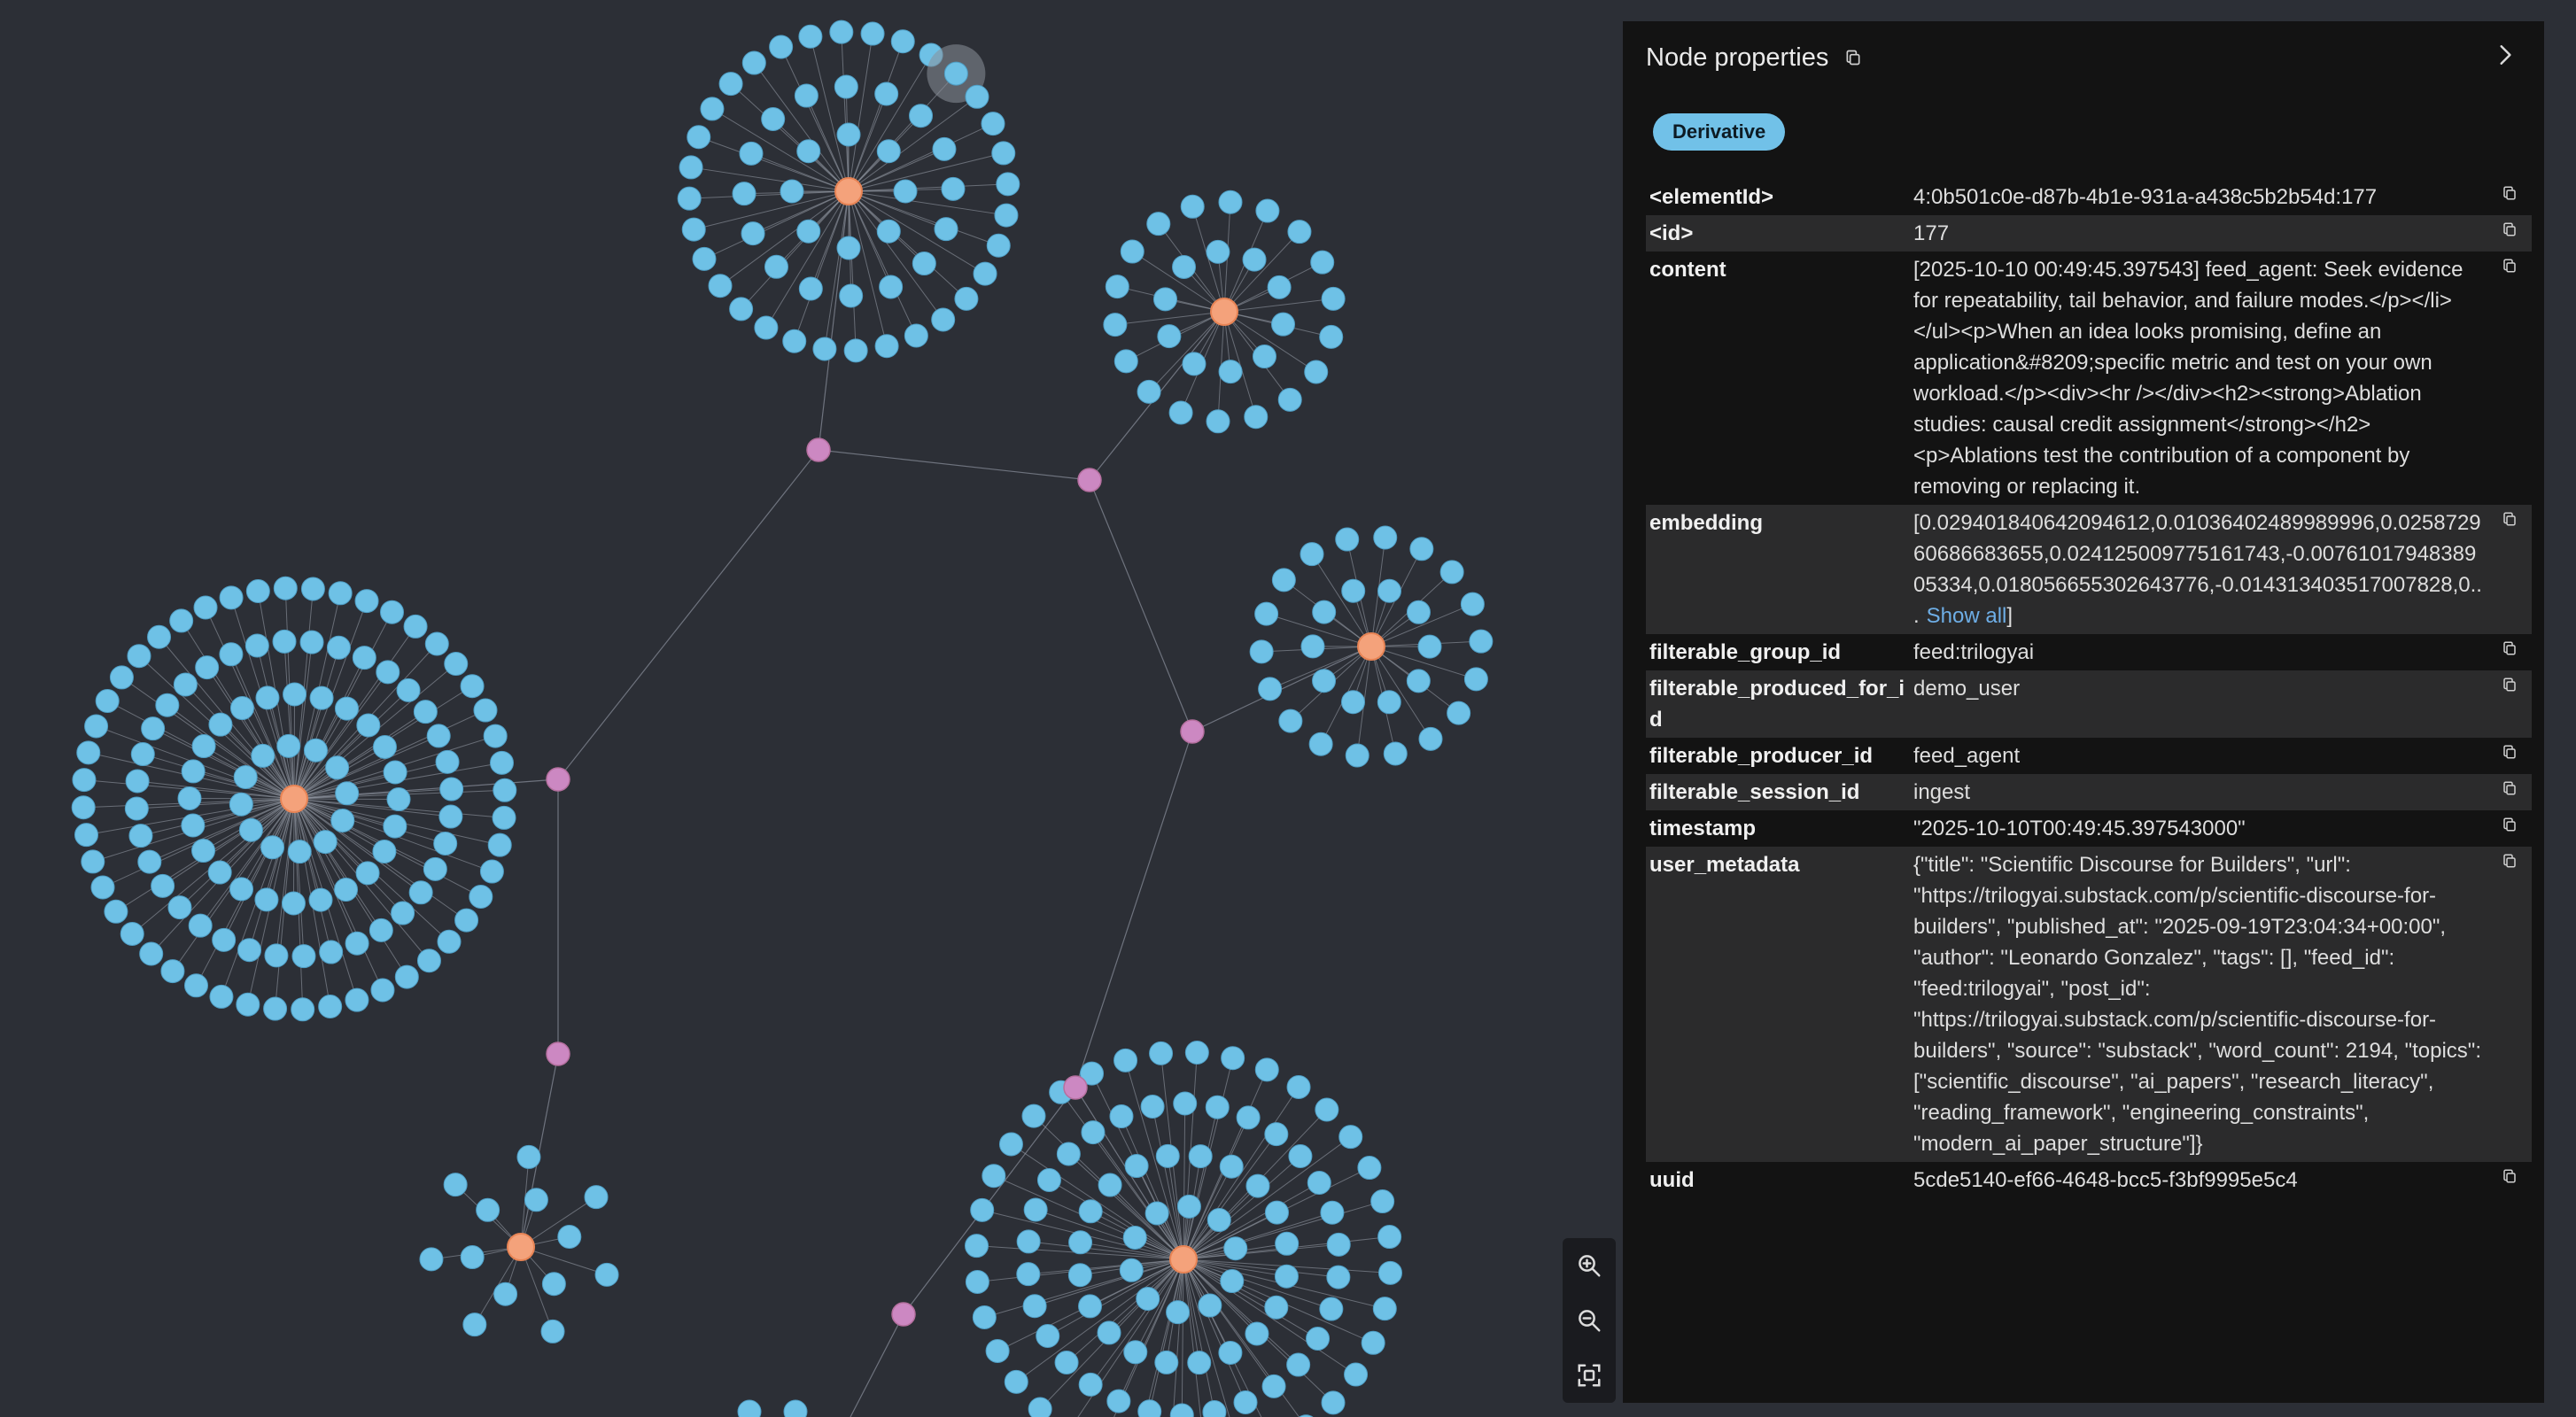  I want to click on node-label-chip: Derivative, so click(1719, 132).